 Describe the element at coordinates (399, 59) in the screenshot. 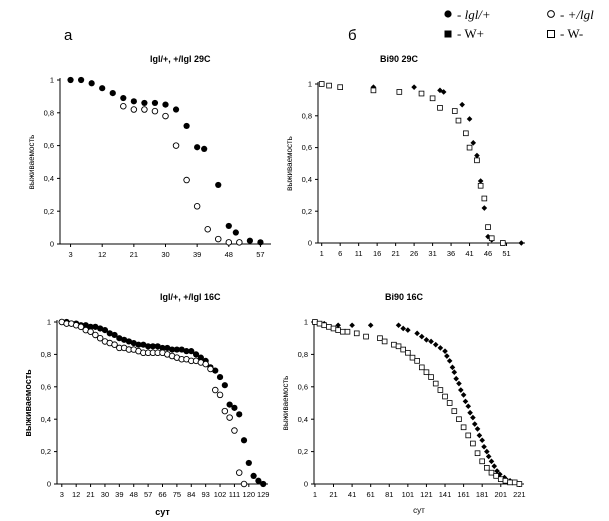

I see `chart-title: Bi90 29C` at that location.